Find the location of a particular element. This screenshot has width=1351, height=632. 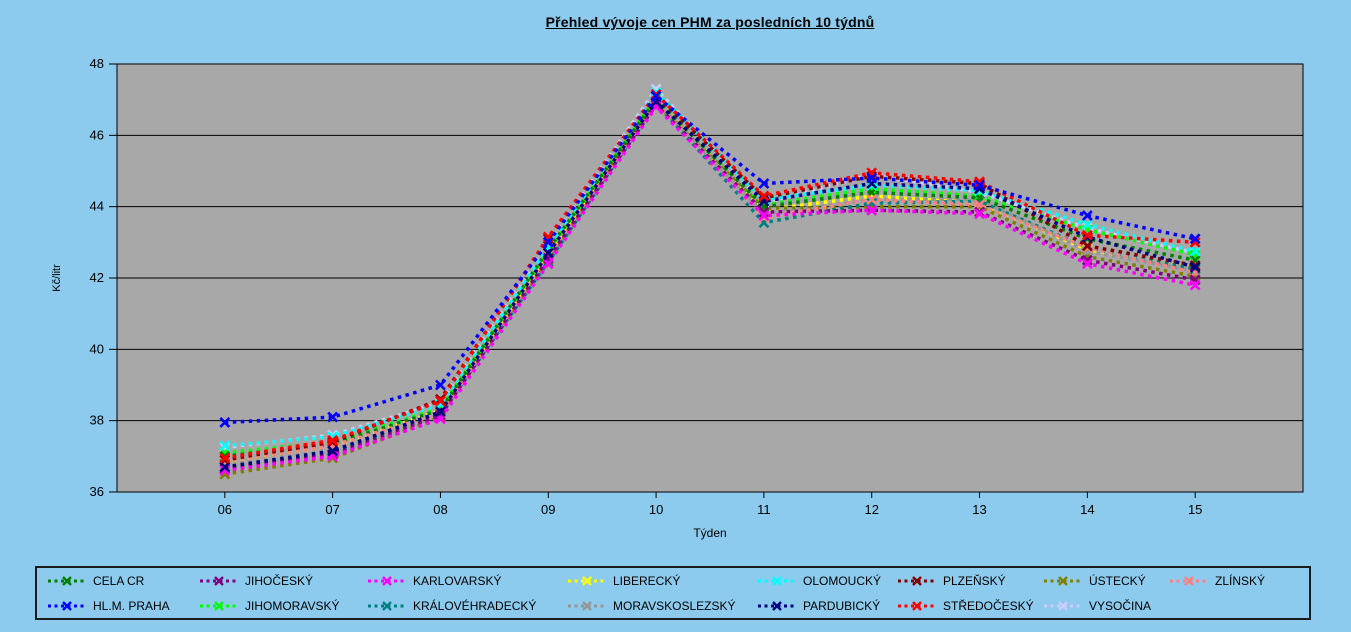

legend-item: PARDUBICKÝ is located at coordinates (827, 606).